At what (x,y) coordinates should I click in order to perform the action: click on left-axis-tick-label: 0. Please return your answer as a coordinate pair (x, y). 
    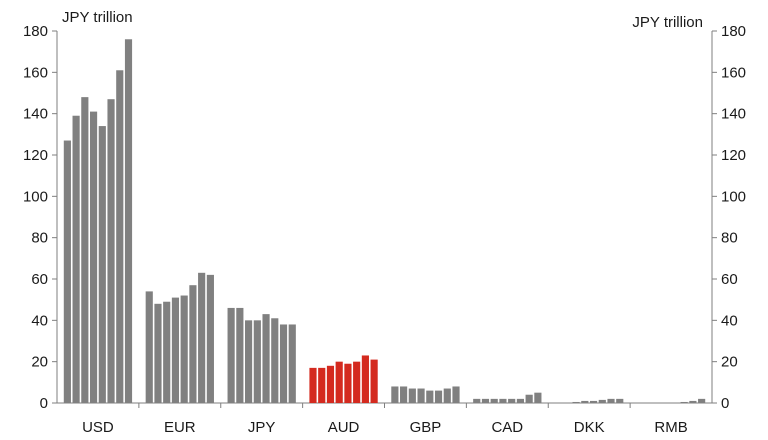
    Looking at the image, I should click on (44, 403).